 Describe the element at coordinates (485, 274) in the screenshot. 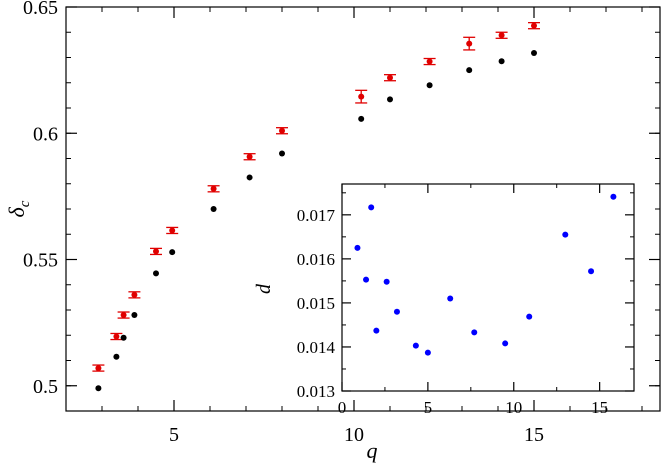

I see `inset-data-points` at that location.